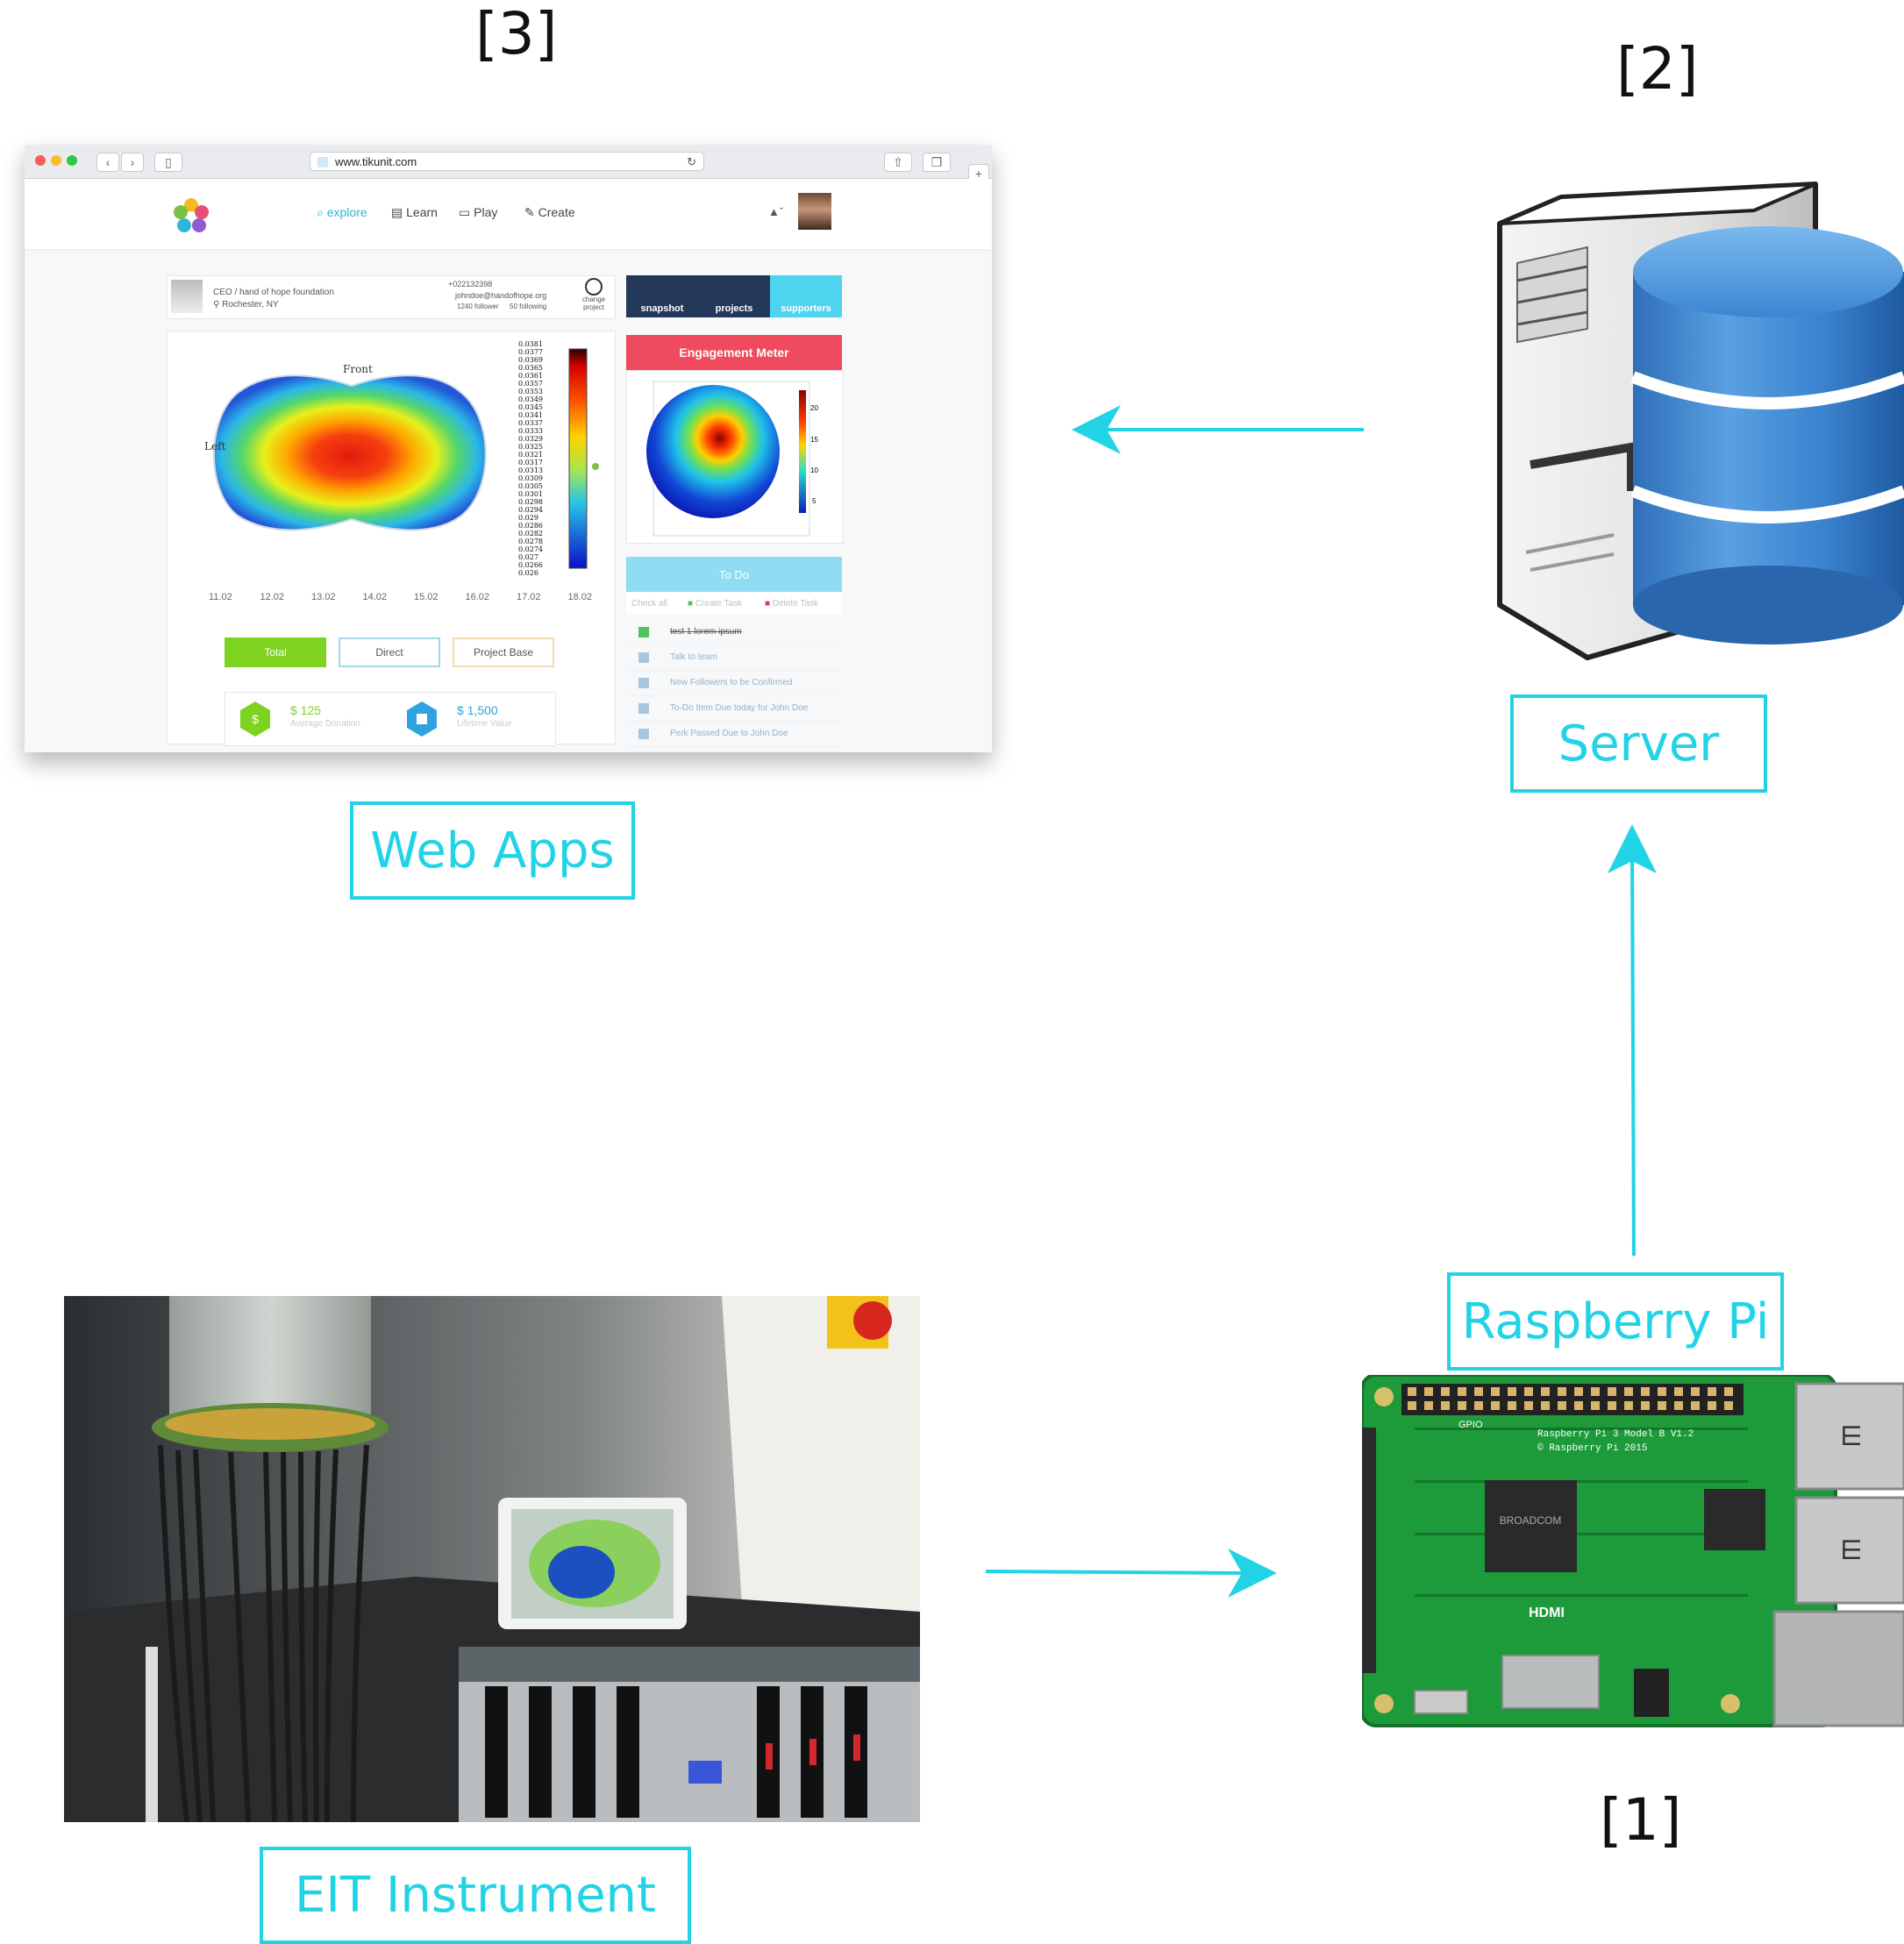 This screenshot has height=1944, width=1904. Describe the element at coordinates (734, 632) in the screenshot. I see `todo-item: test 1 lorem ipsum` at that location.